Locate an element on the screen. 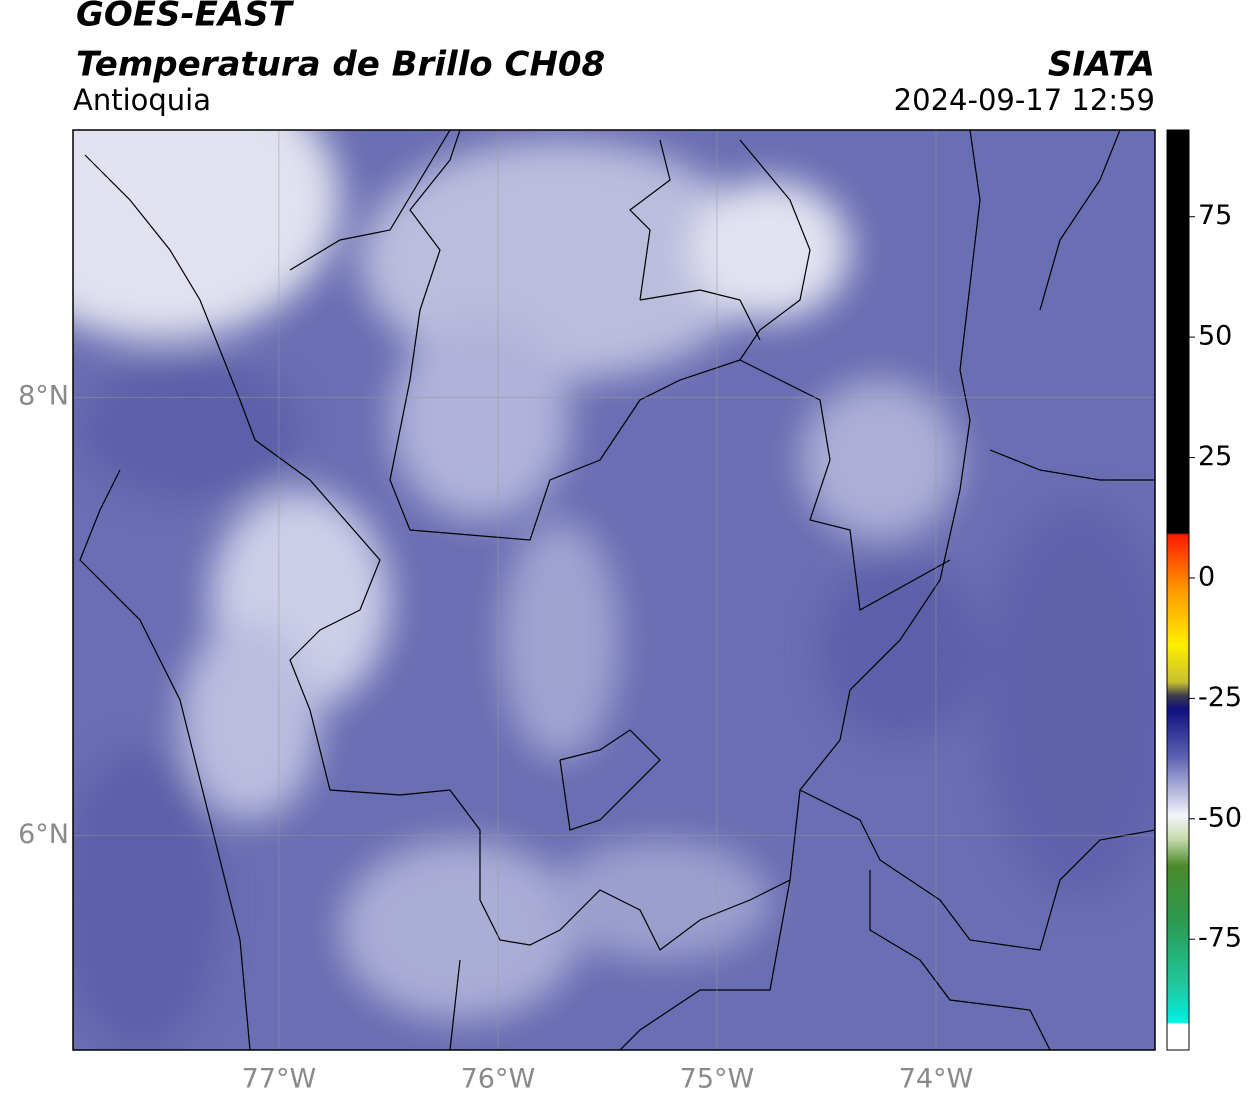 The height and width of the screenshot is (1103, 1252). source: SIATA is located at coordinates (1101, 65).